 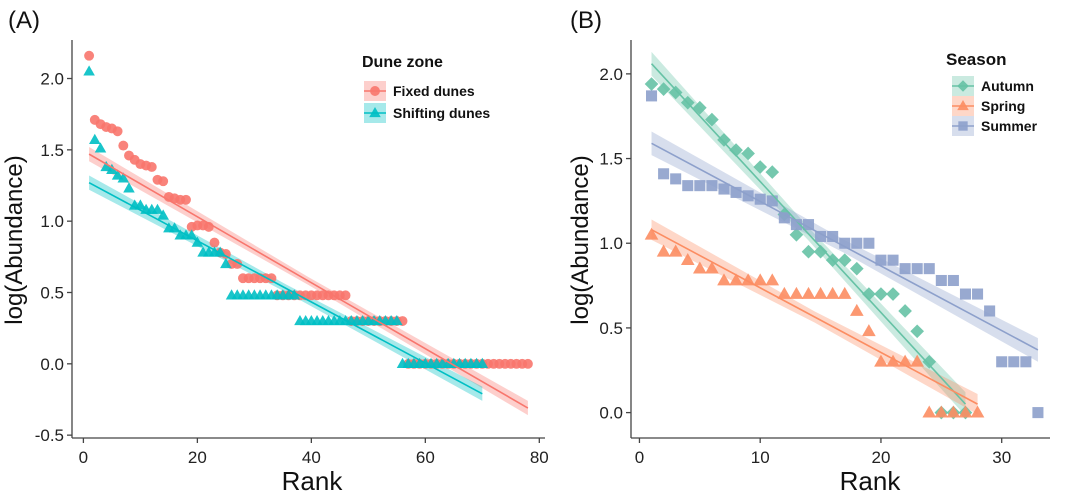 I want to click on y-tick-label: 2.0, so click(x=52, y=79).